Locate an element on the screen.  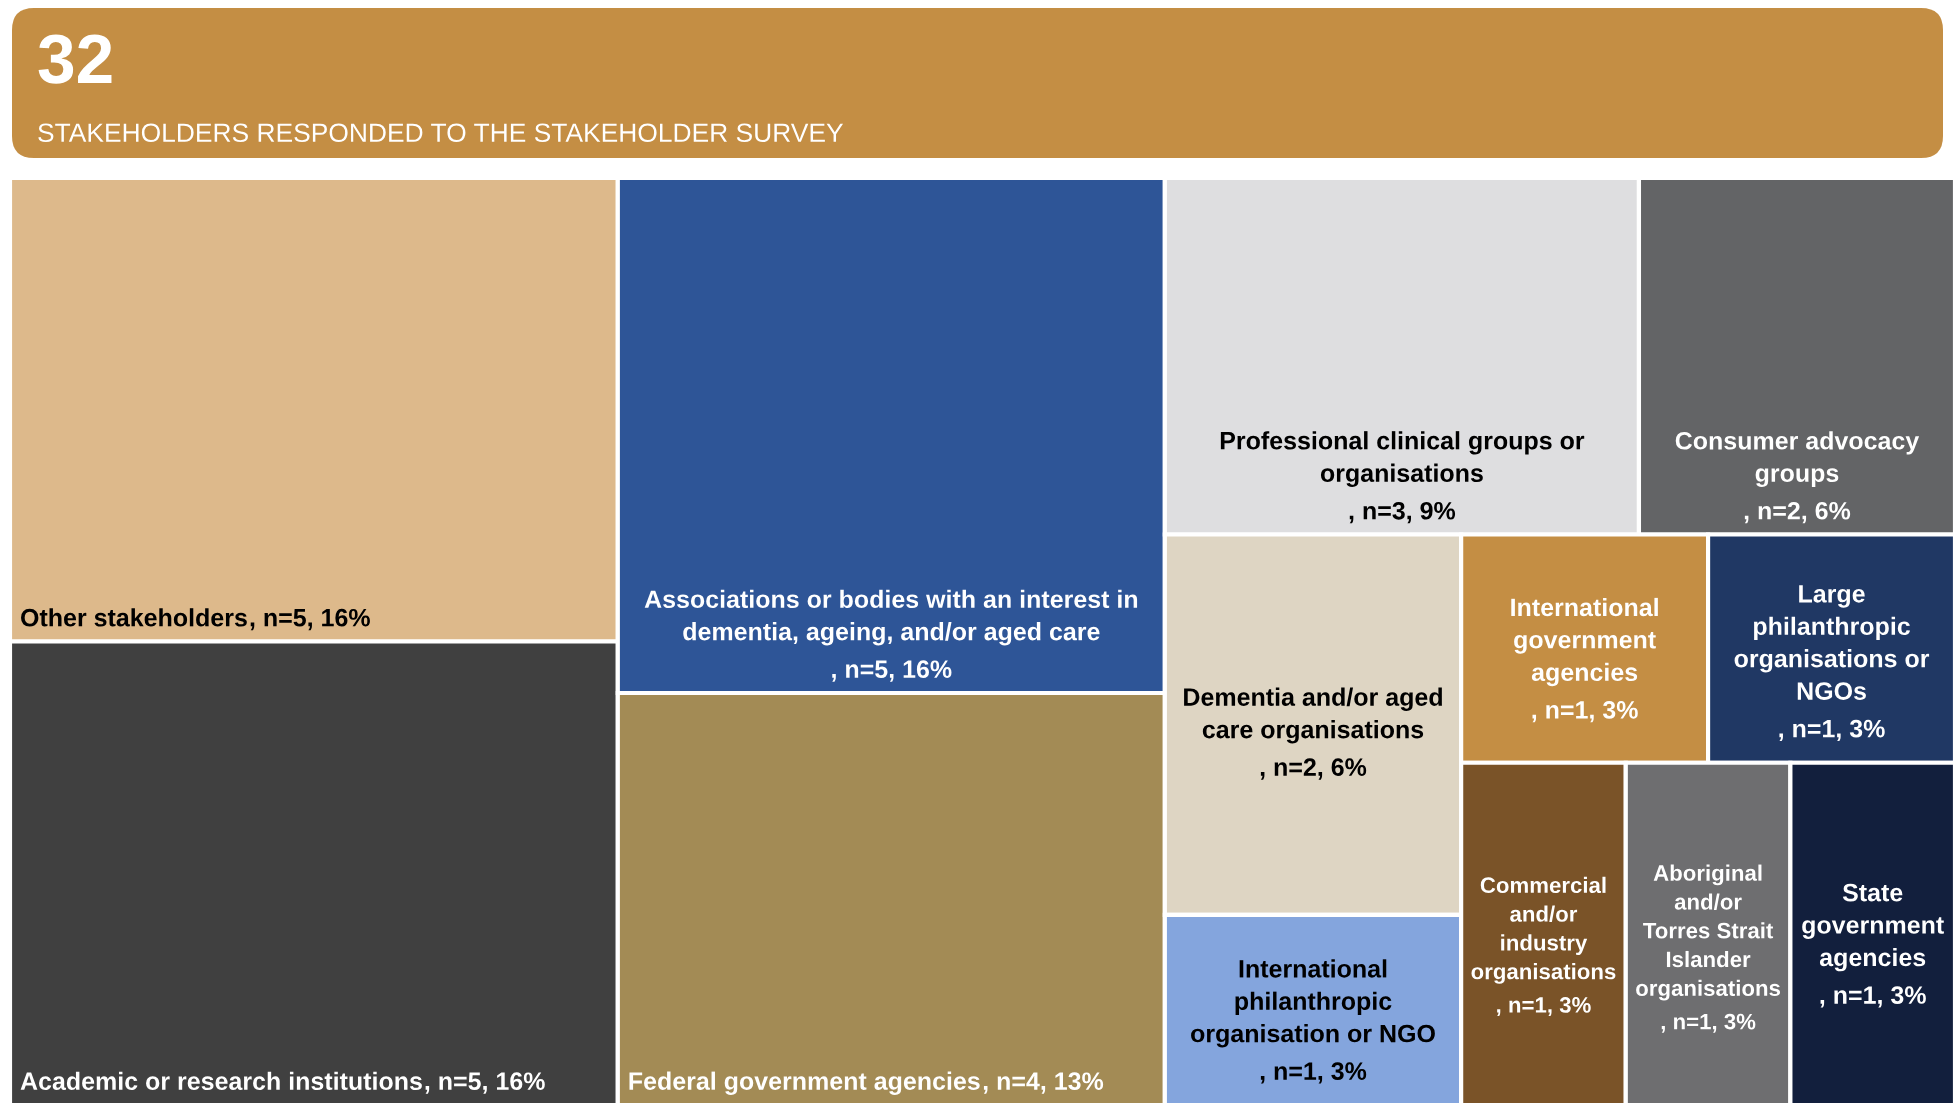
data-label: , n=4, 13% is located at coordinates (1043, 1083).